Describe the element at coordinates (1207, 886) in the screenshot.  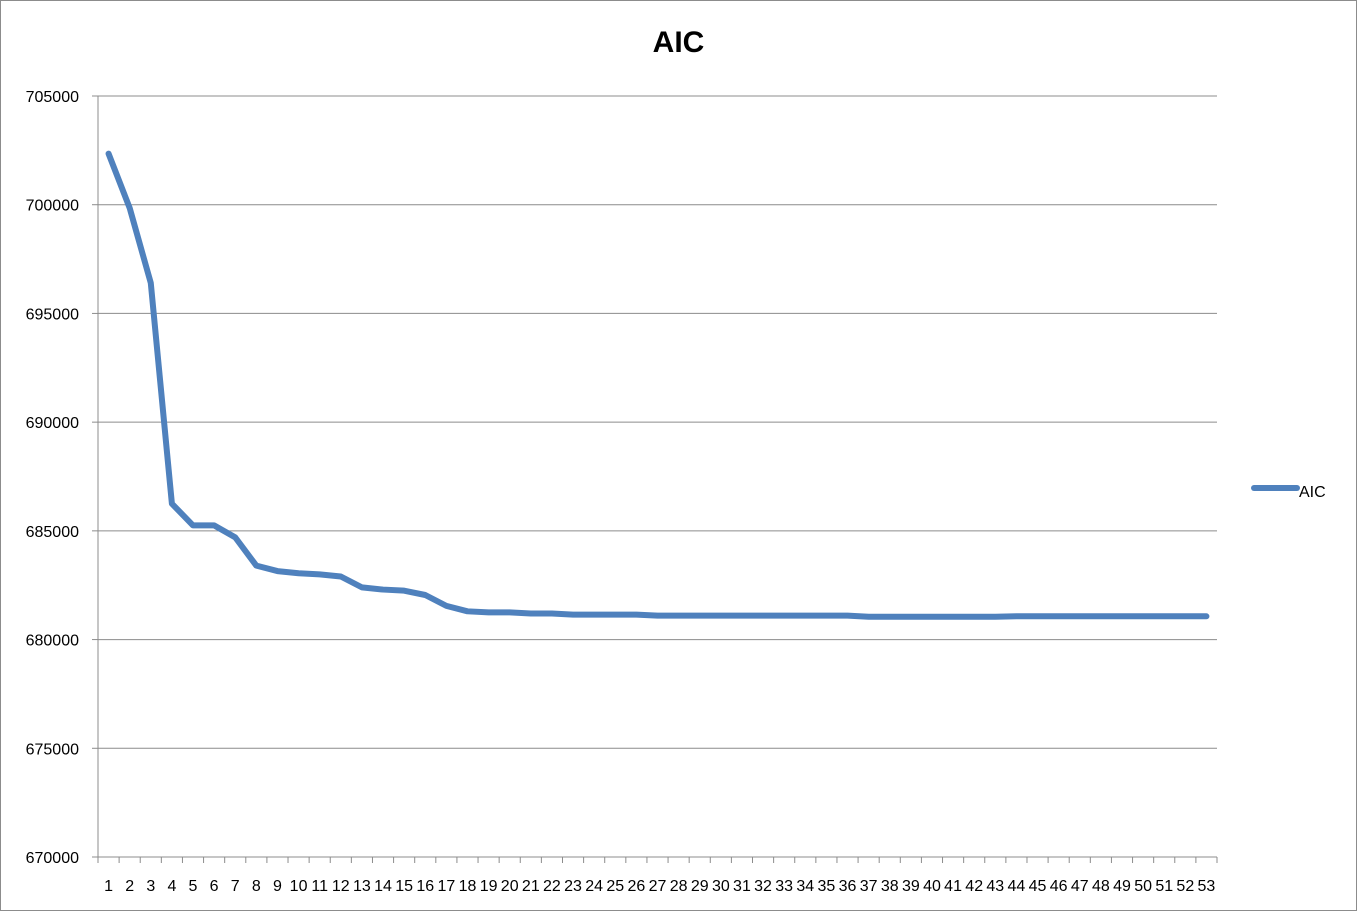
I see `x-tick-label: 53` at that location.